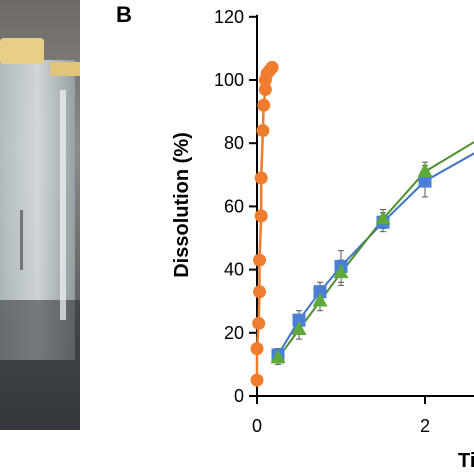 The image size is (474, 474). Describe the element at coordinates (234, 333) in the screenshot. I see `y-tick-label: 20` at that location.